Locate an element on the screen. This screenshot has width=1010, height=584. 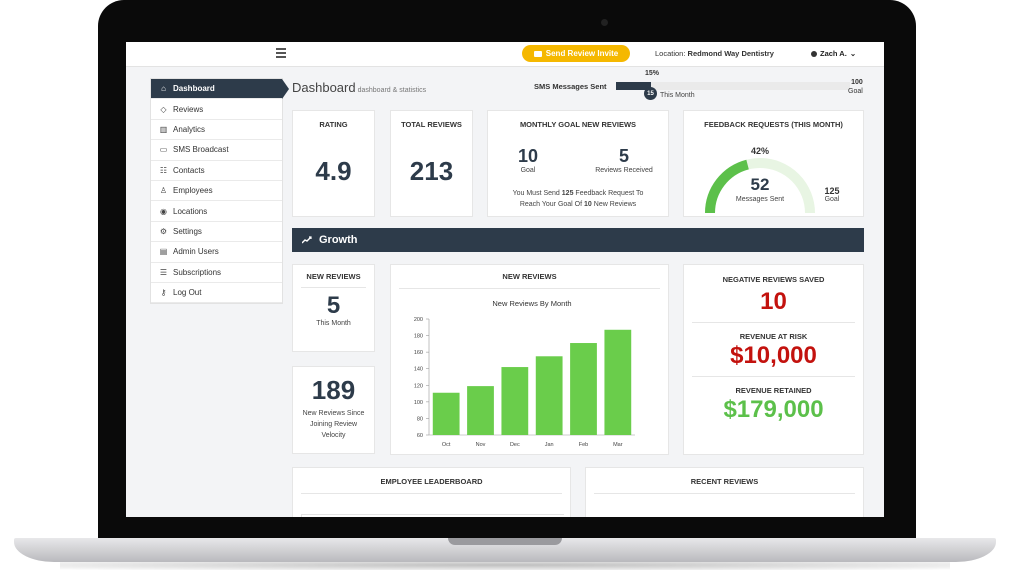
key-icon: ⚷ is located at coordinates (163, 293).